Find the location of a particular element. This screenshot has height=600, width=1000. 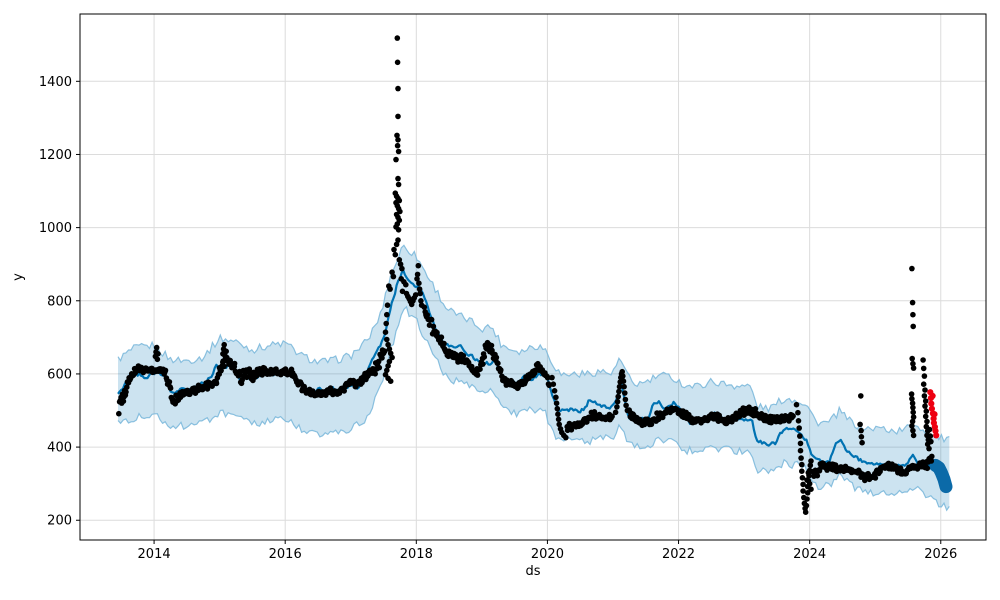

y-tick-label: 200 is located at coordinates (59, 521).